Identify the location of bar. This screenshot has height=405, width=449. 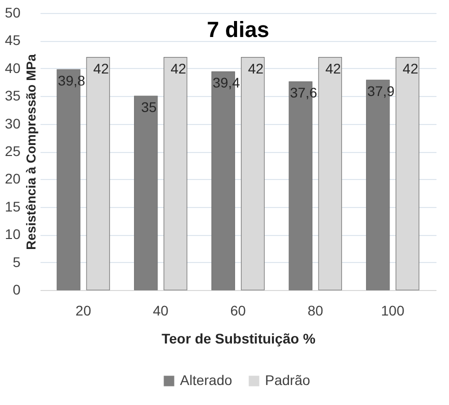
(146, 193).